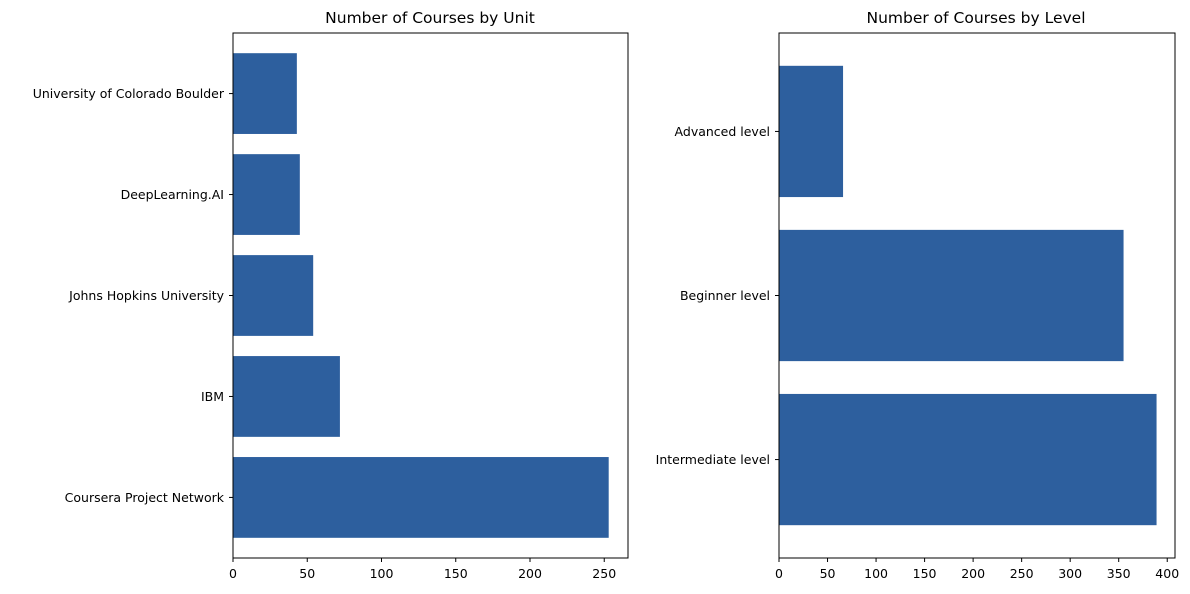 Image resolution: width=1190 pixels, height=594 pixels. Describe the element at coordinates (779, 573) in the screenshot. I see `level-xtick-label: 0` at that location.